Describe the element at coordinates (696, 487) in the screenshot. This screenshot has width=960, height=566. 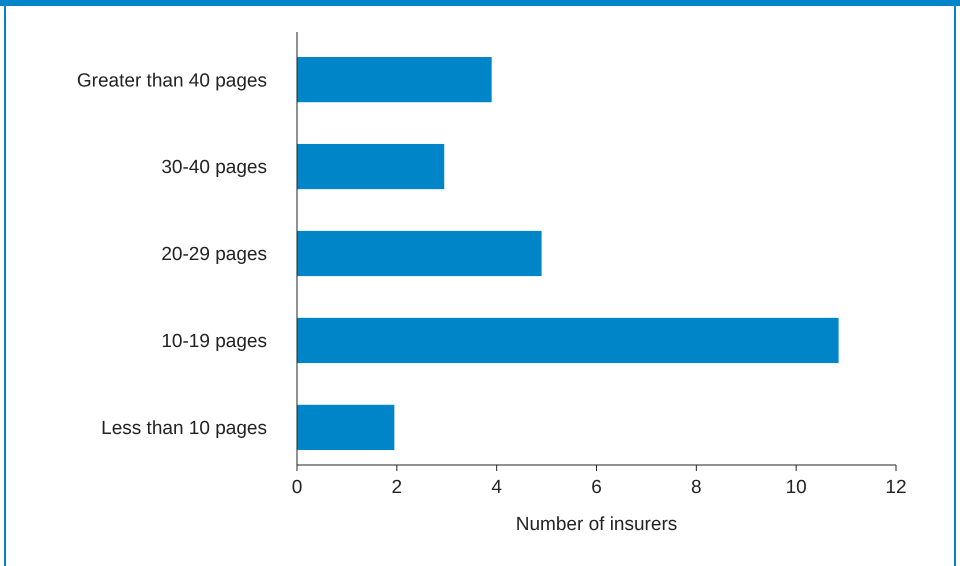
I see `x-tick-label: 8` at that location.